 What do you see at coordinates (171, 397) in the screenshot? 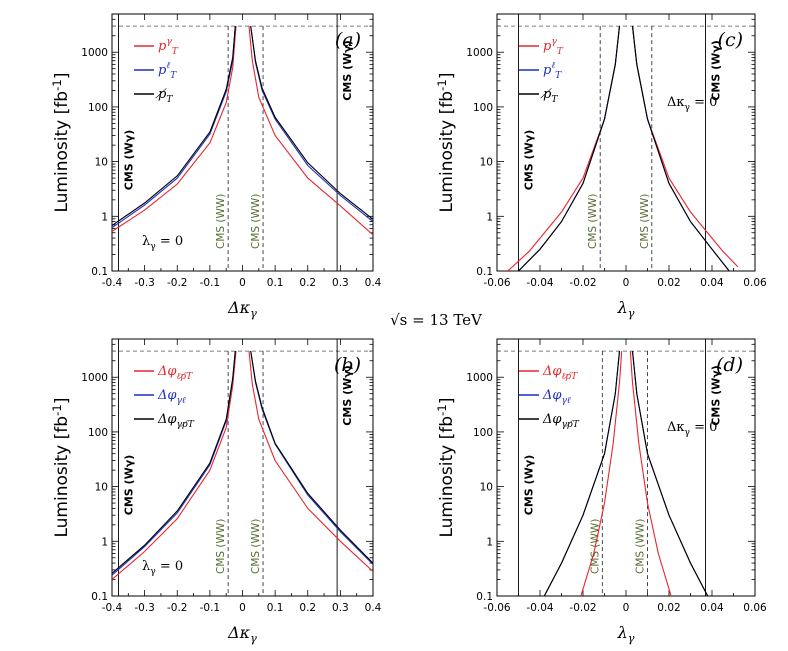
I see `legend-entry: Δφγℓ` at bounding box center [171, 397].